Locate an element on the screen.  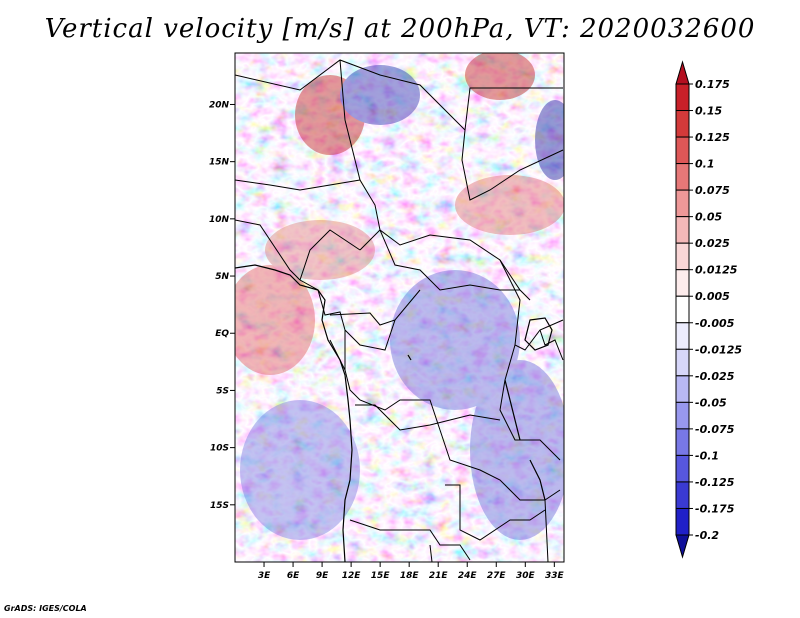
x-tick-label: 15E is located at coordinates (381, 576).